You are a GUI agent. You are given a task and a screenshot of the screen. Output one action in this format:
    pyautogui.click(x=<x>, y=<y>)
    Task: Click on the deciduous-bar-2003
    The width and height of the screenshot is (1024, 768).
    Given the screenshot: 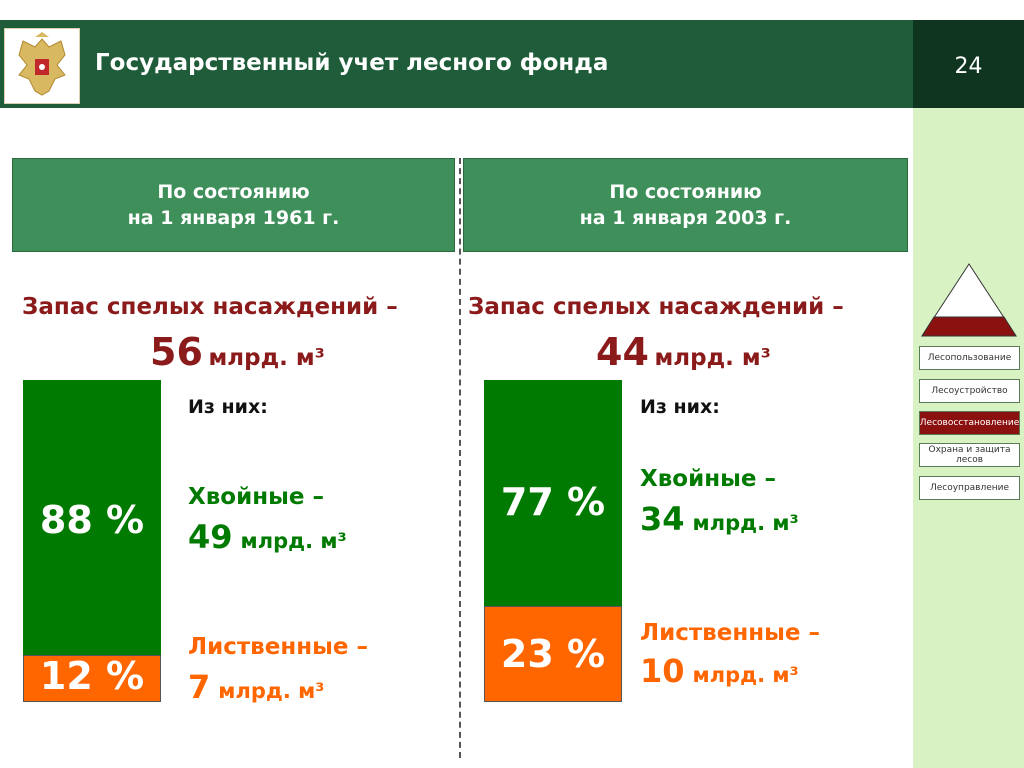 What is the action you would take?
    pyautogui.click(x=553, y=654)
    